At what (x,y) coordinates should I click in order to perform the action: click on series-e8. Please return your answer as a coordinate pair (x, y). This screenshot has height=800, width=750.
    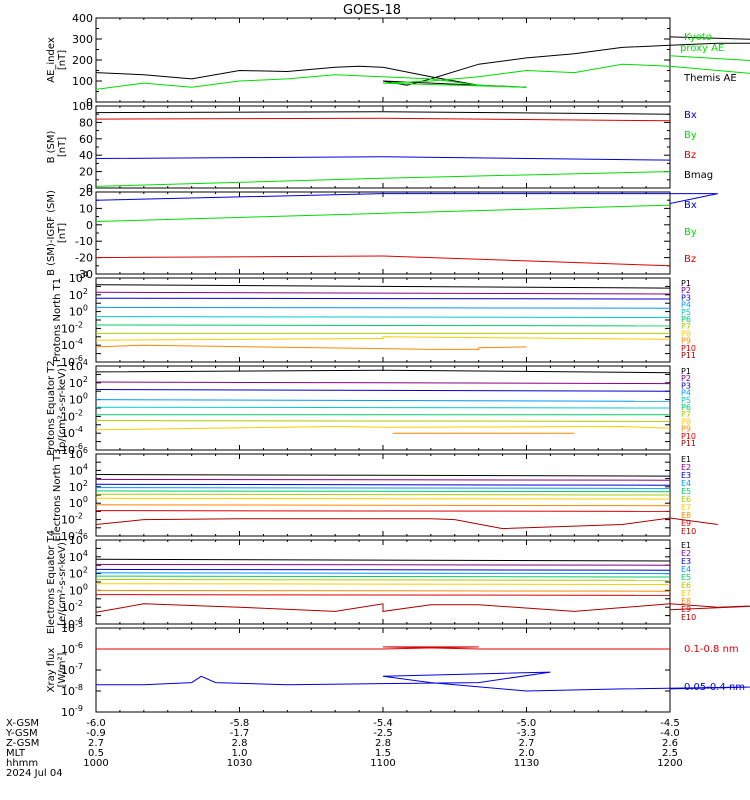
    Looking at the image, I should click on (383, 505).